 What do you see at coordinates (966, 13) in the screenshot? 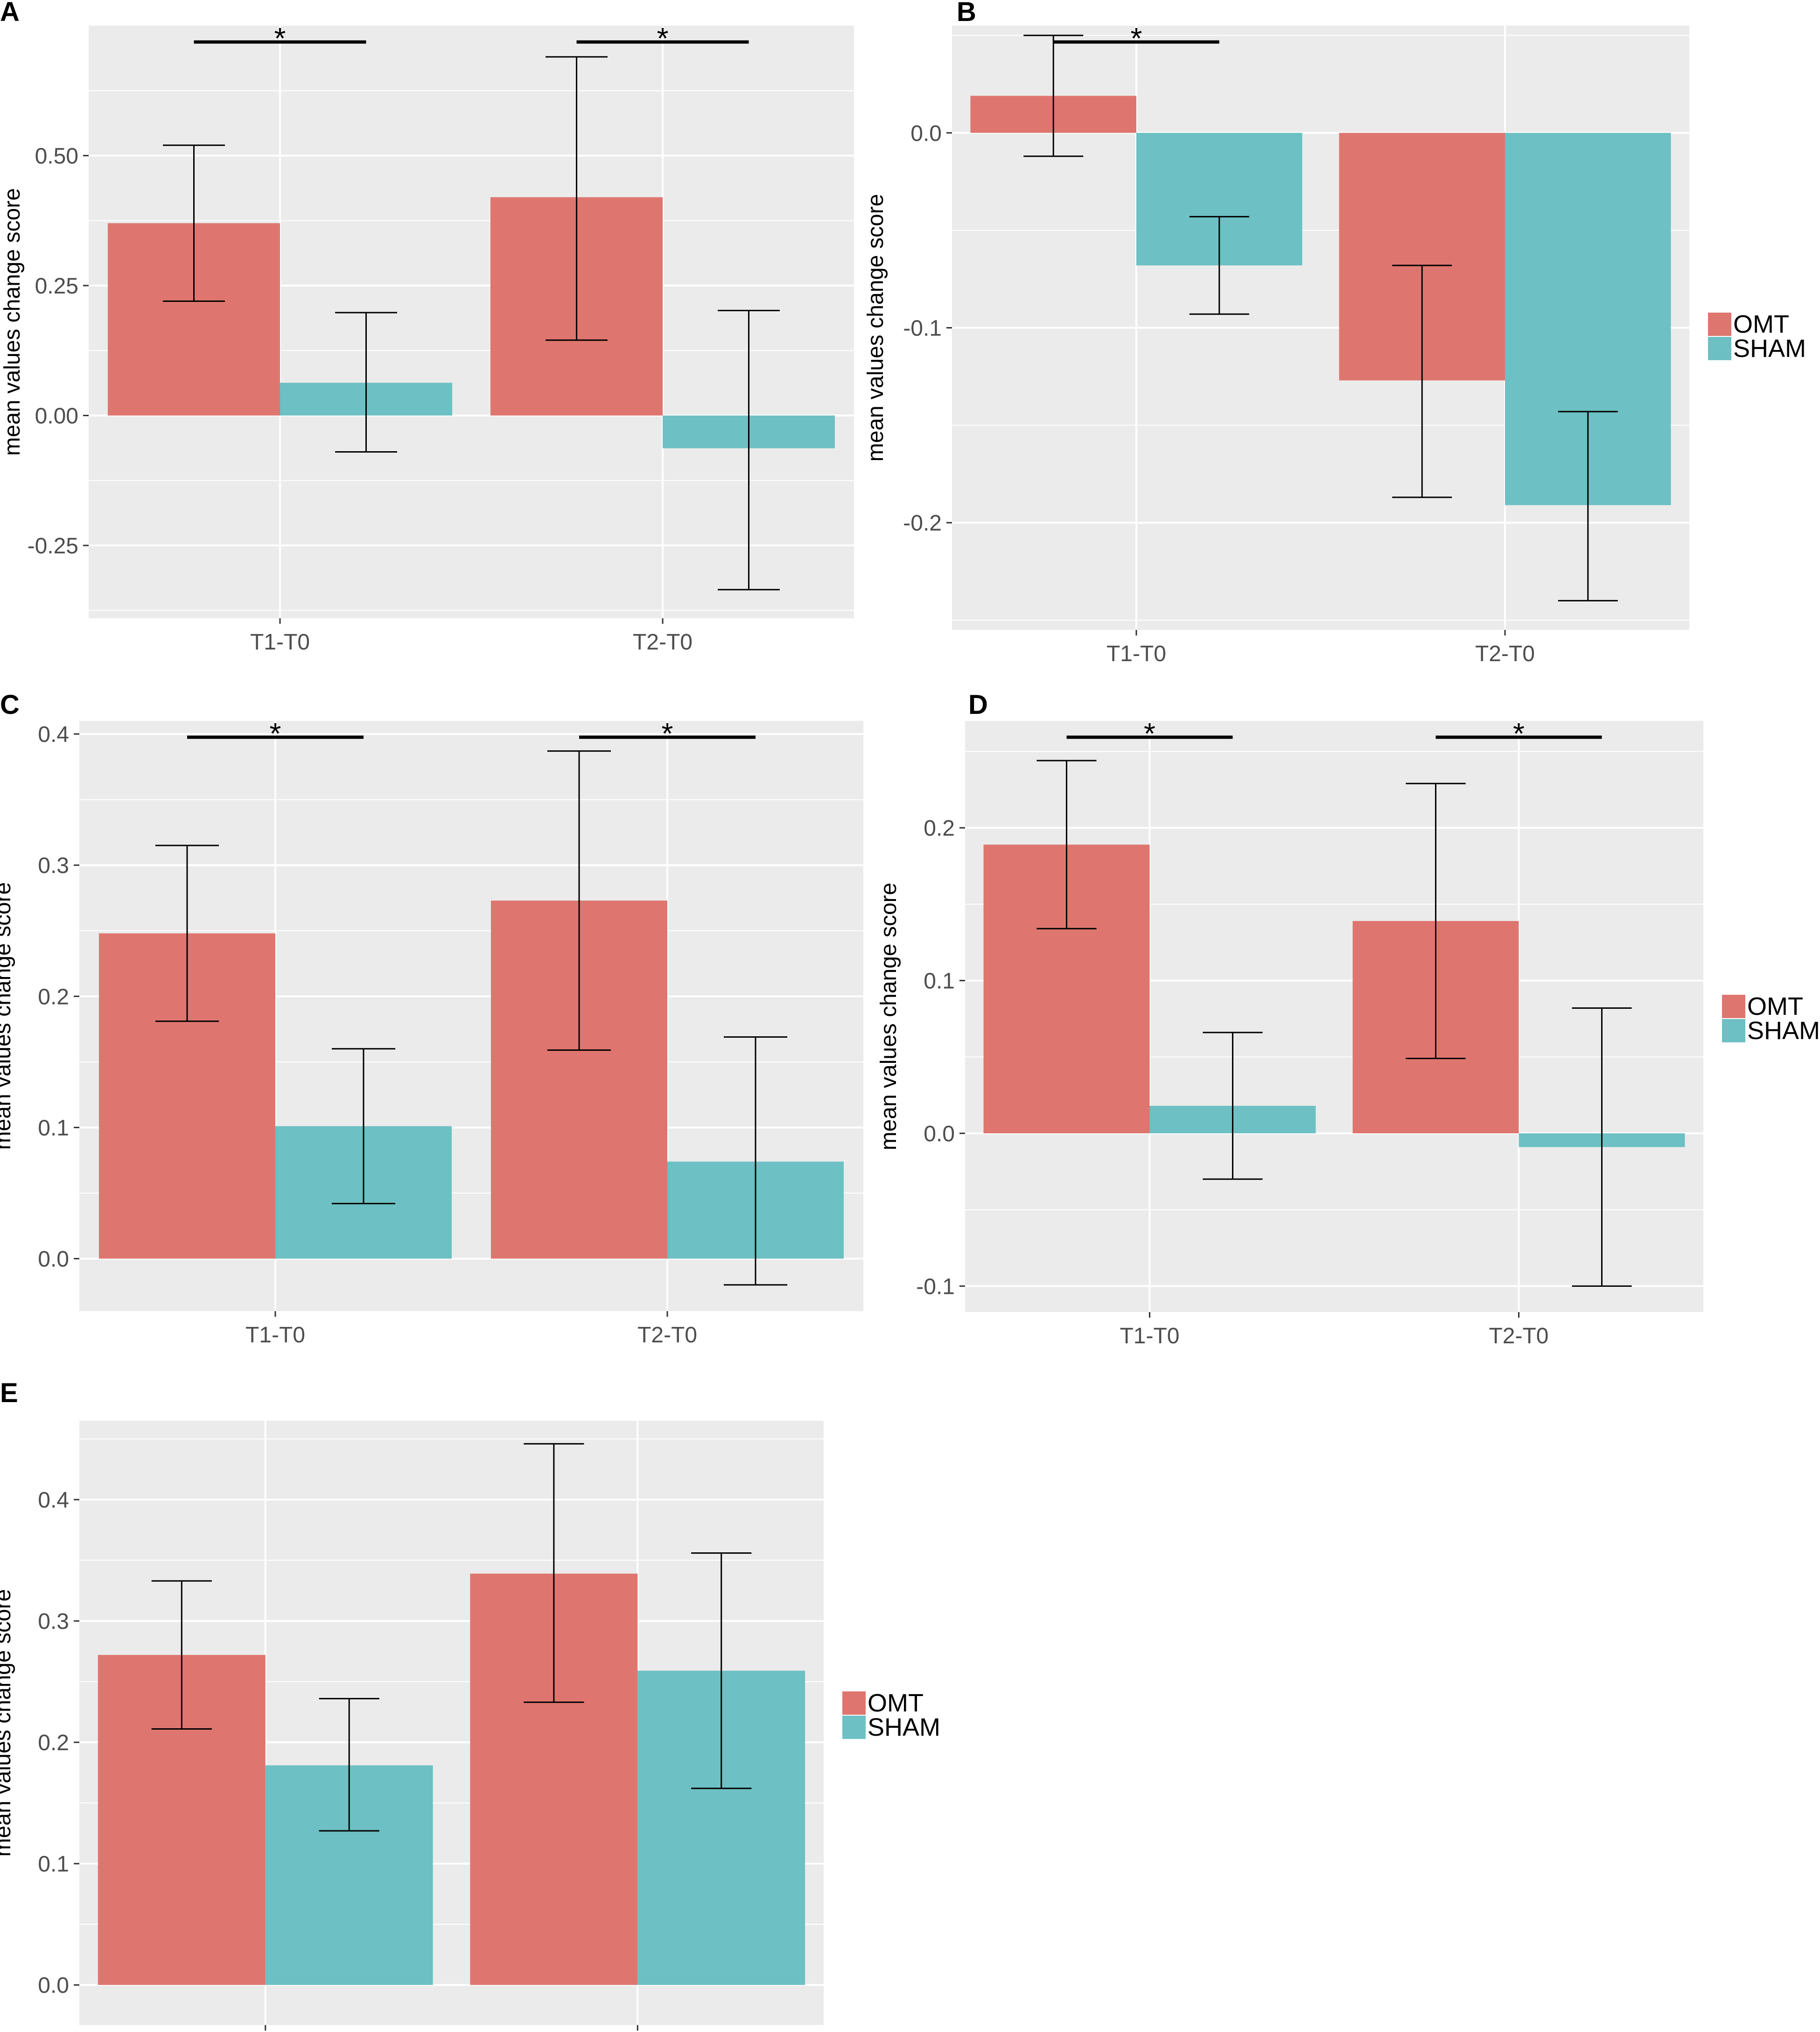
I see `panel-label: B` at bounding box center [966, 13].